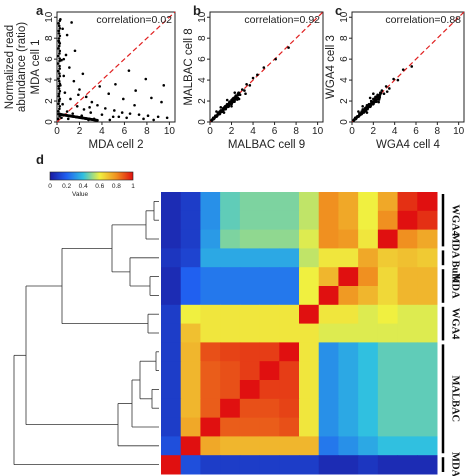 The image size is (474, 476). Describe the element at coordinates (116, 67) in the screenshot. I see `diagonal-line` at that location.